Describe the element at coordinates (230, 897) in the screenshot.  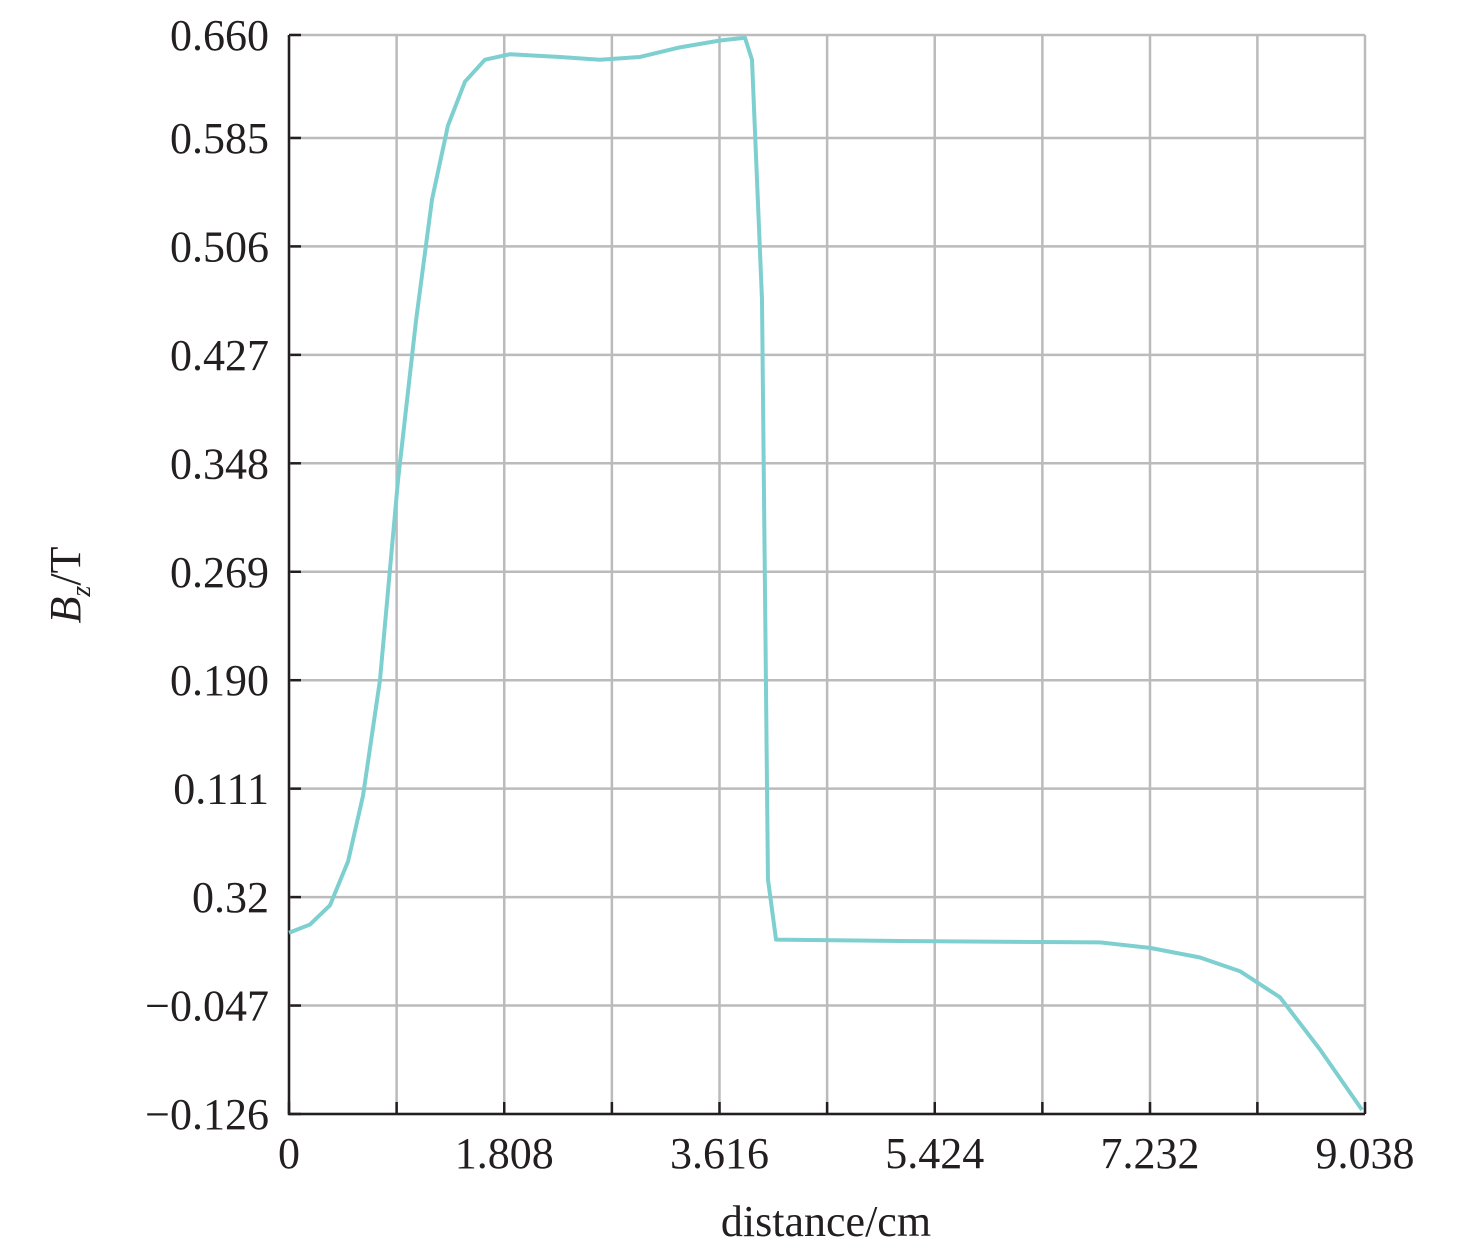
I see `y-tick-label: 0.32` at that location.